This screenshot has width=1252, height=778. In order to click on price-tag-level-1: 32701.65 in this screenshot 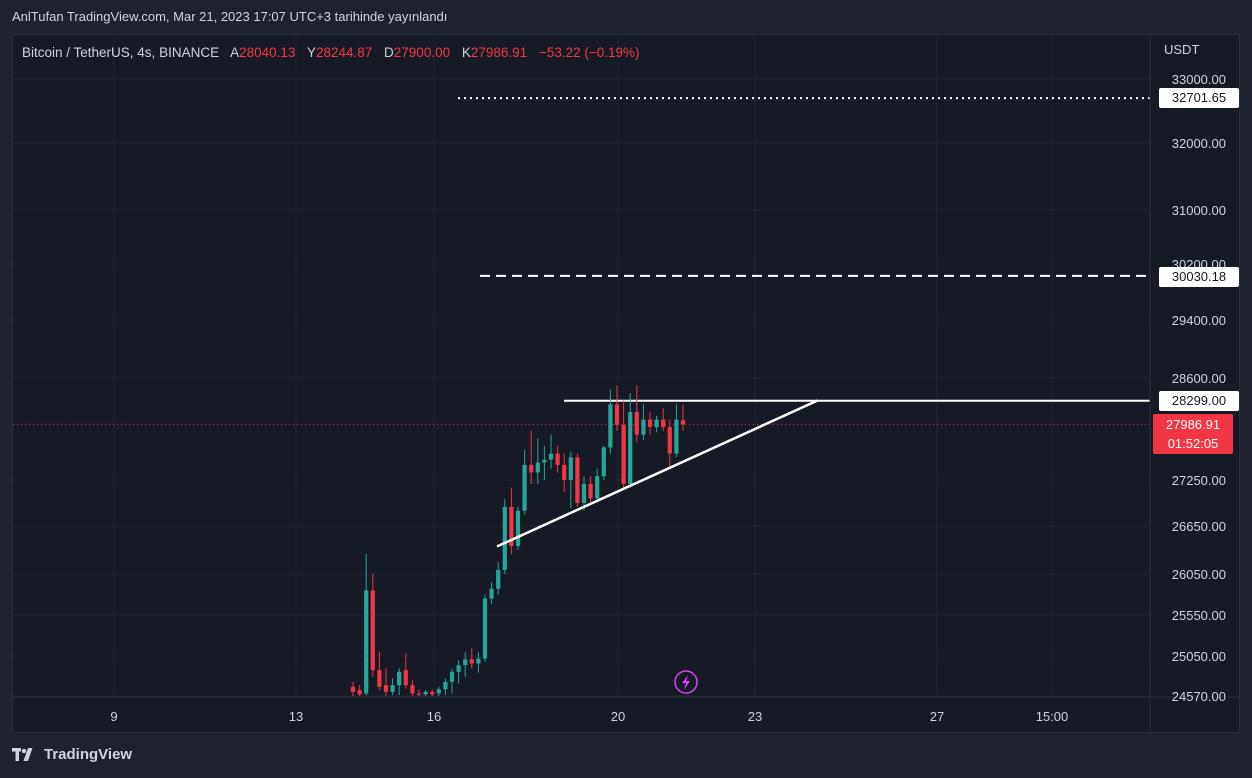, I will do `click(1199, 98)`.